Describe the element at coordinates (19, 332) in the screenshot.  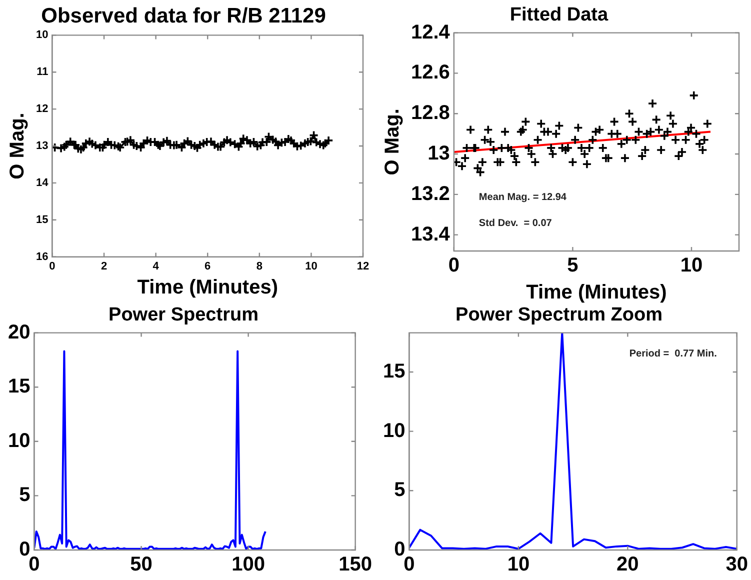
I see `y-tick-label: 20` at that location.